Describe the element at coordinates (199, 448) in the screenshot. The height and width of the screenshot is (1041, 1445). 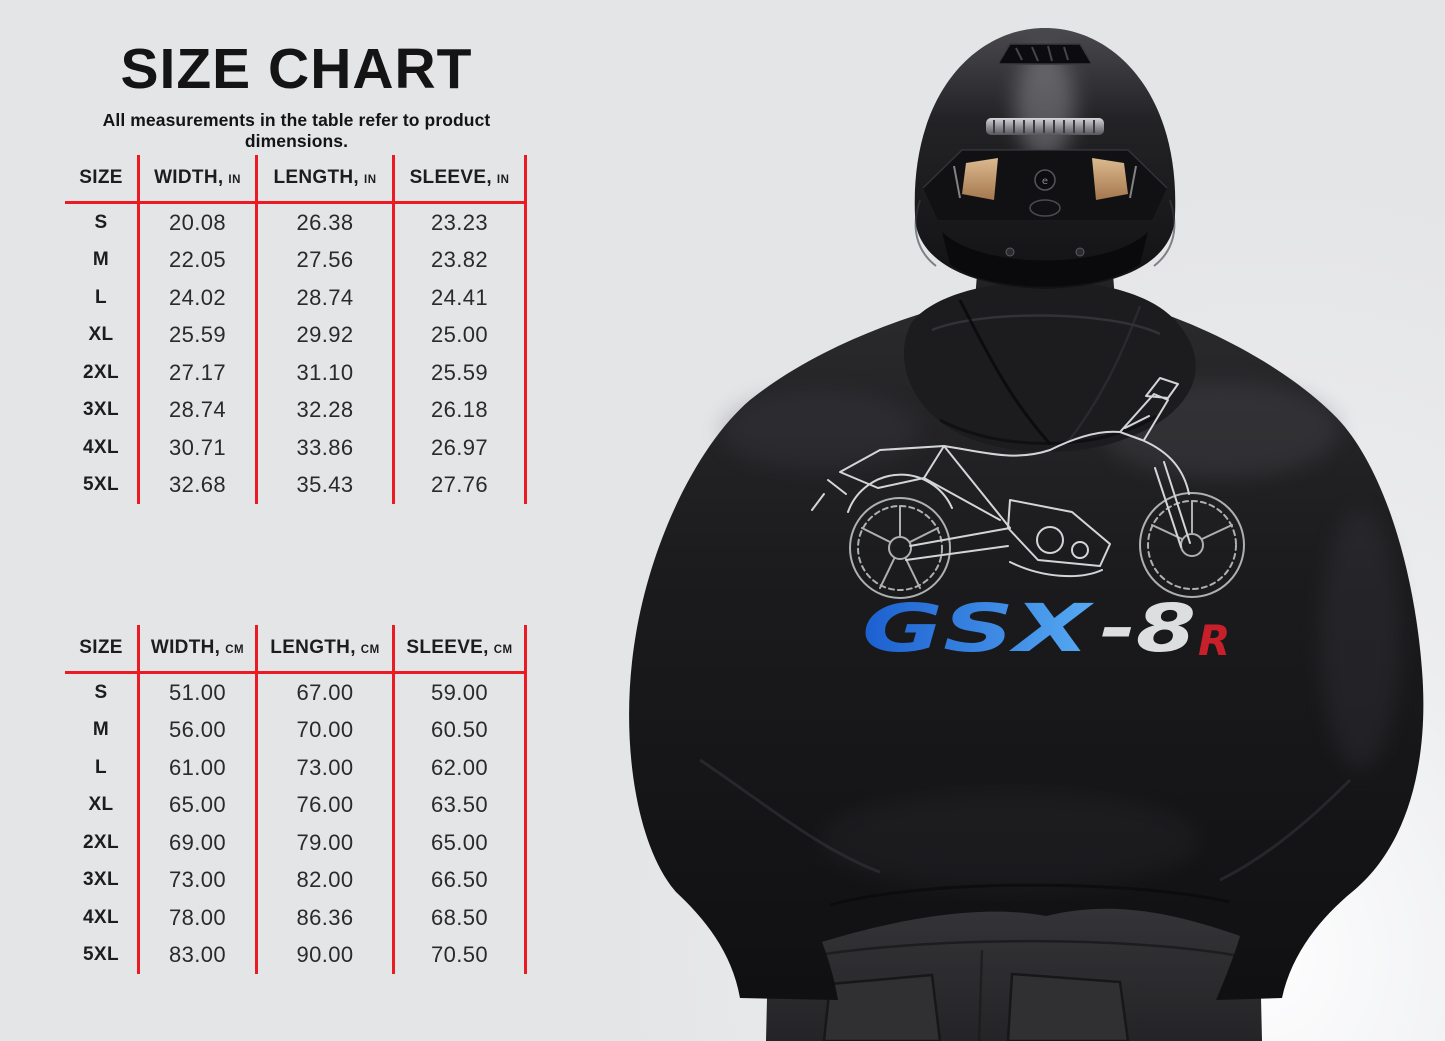
I see `width-value: 30.71` at that location.